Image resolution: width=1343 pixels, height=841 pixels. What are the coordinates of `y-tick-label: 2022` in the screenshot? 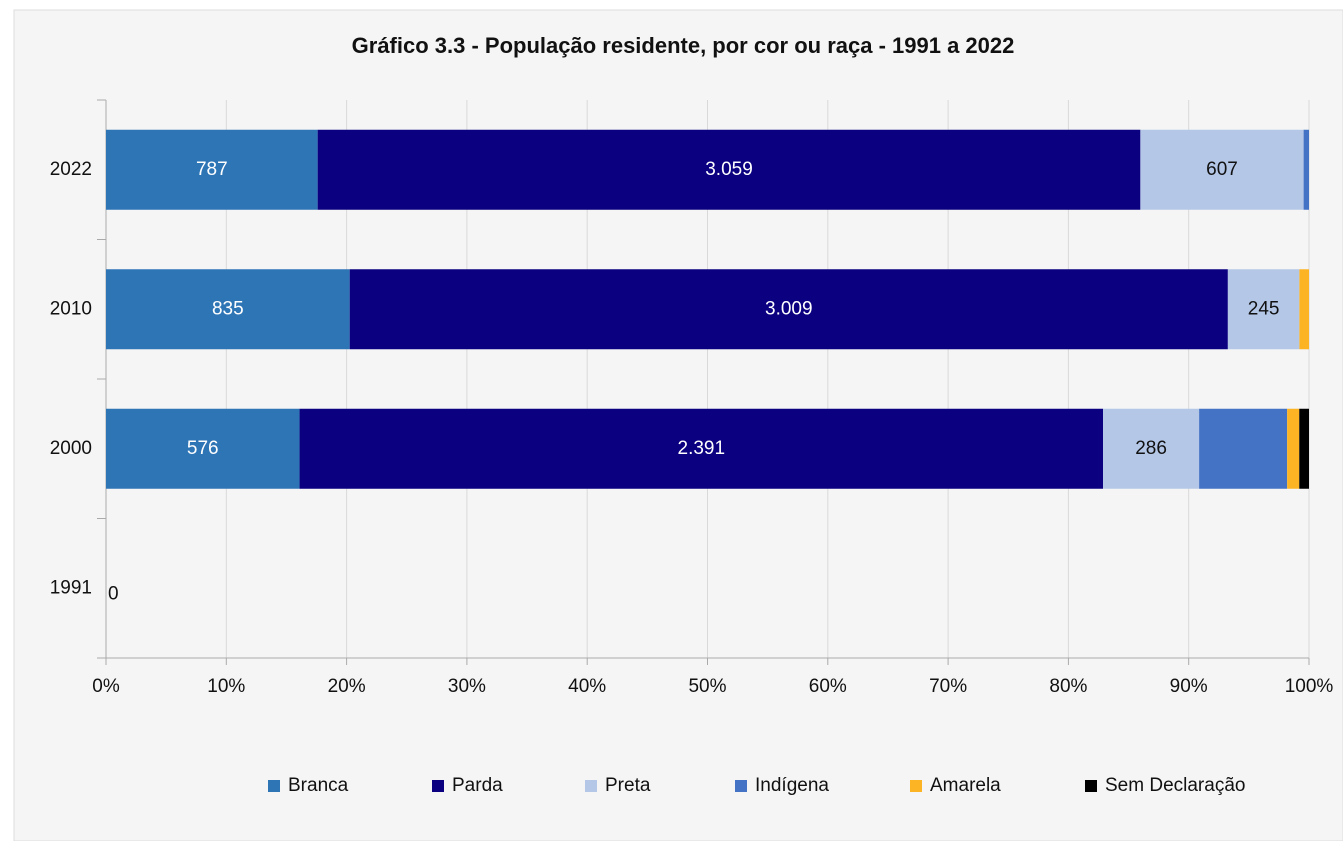 It's located at (71, 169).